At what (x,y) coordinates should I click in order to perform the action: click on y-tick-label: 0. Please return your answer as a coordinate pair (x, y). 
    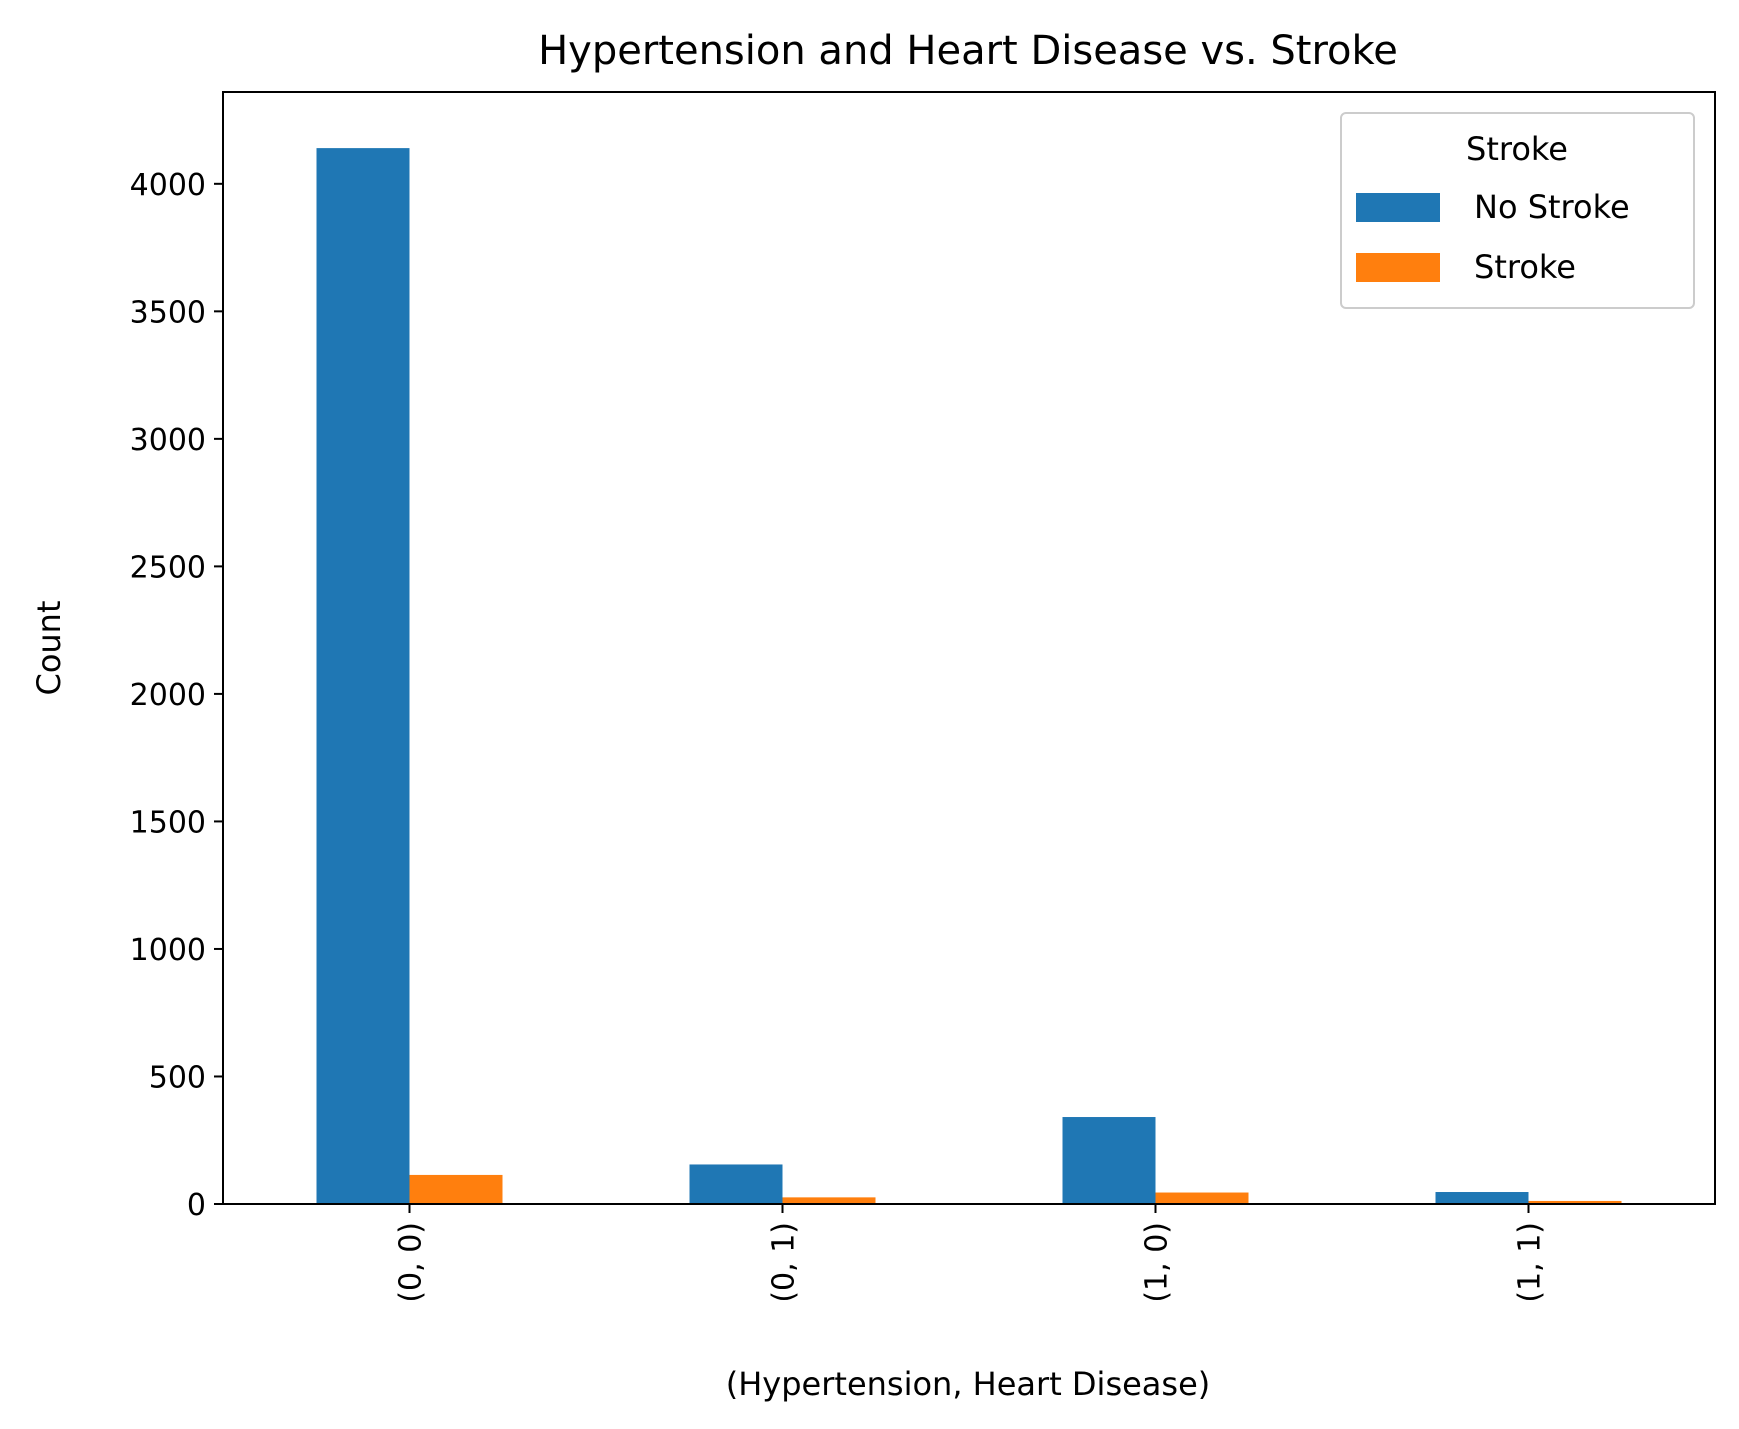
    Looking at the image, I should click on (196, 1205).